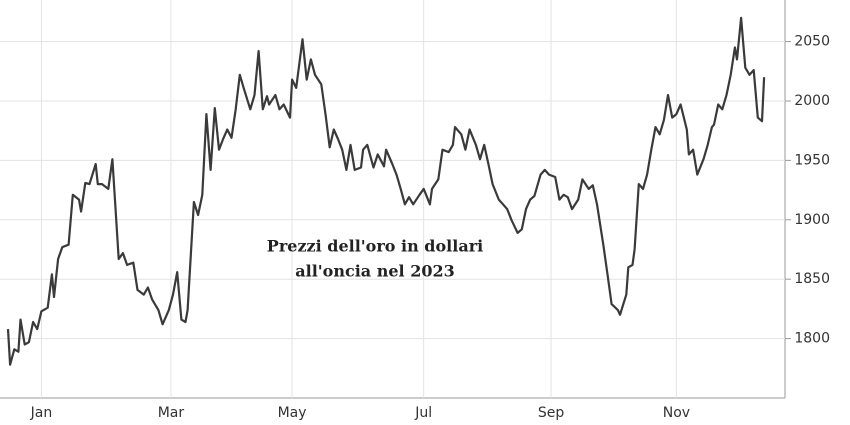 The image size is (850, 425). What do you see at coordinates (812, 101) in the screenshot?
I see `y-tick-label: 2000` at bounding box center [812, 101].